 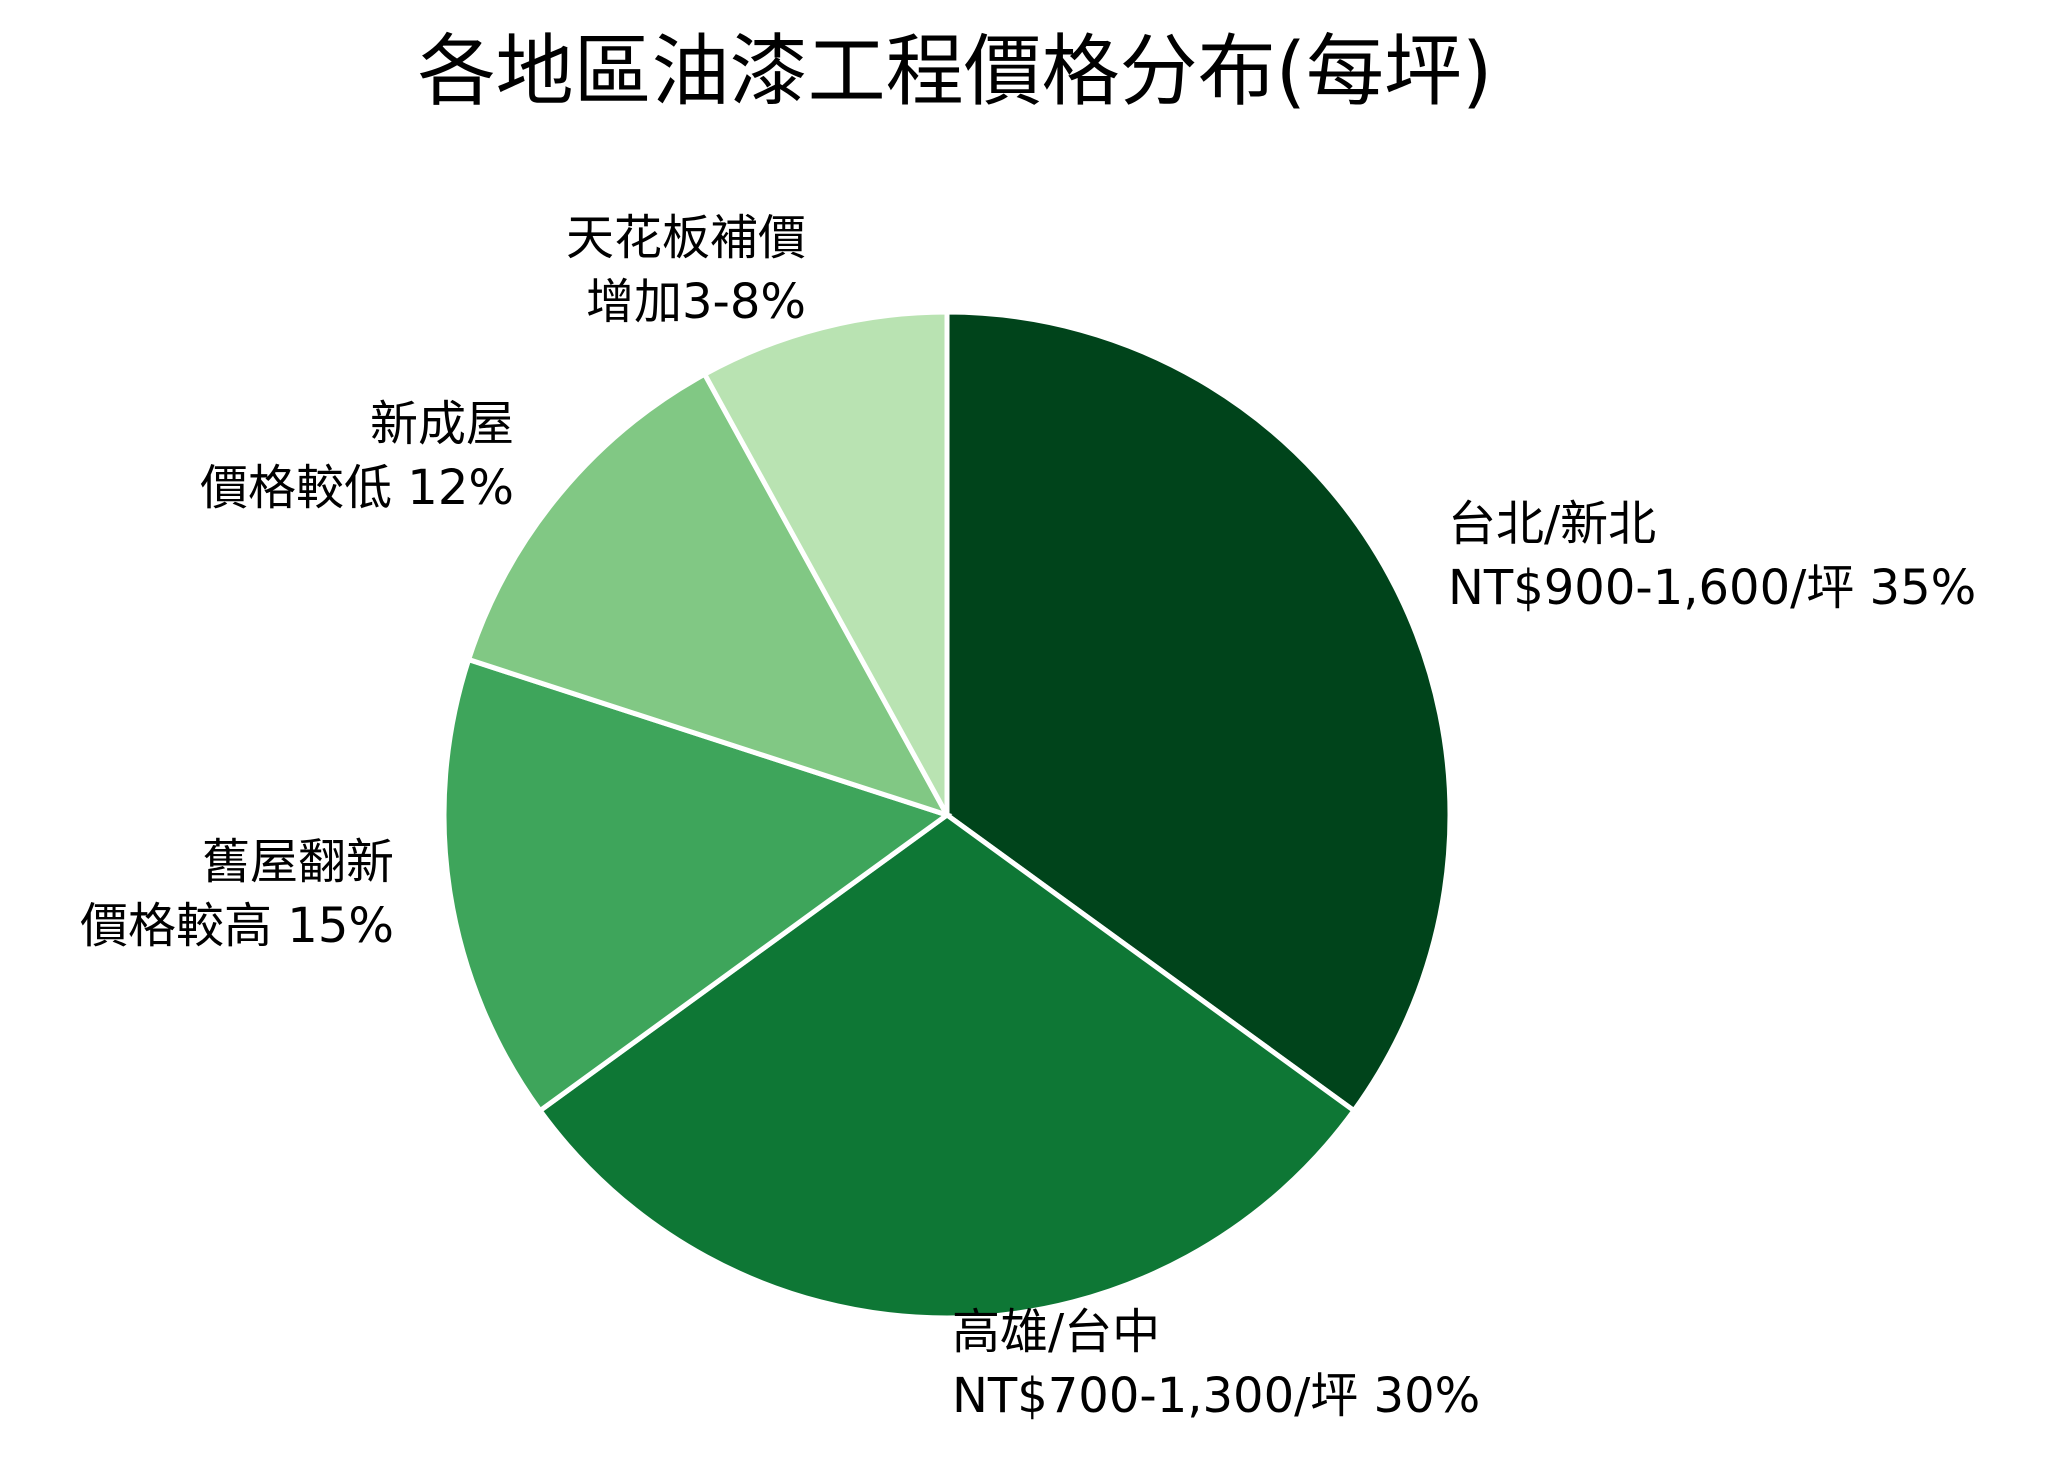 I want to click on chart-title: 各地區油漆工程價格分布(每坪), so click(x=955, y=72).